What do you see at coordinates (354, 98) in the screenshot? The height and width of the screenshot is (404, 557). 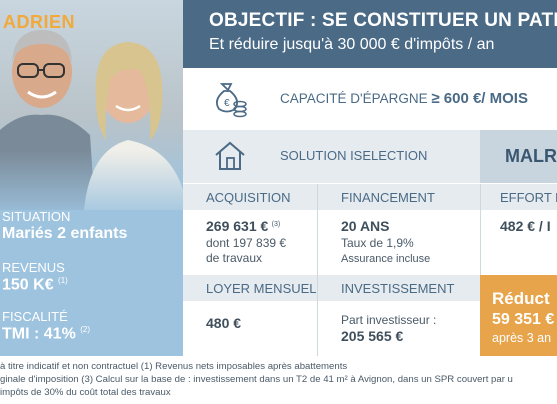 I see `savings-capacity-label: CAPACITÉ D'ÉPARGNE` at bounding box center [354, 98].